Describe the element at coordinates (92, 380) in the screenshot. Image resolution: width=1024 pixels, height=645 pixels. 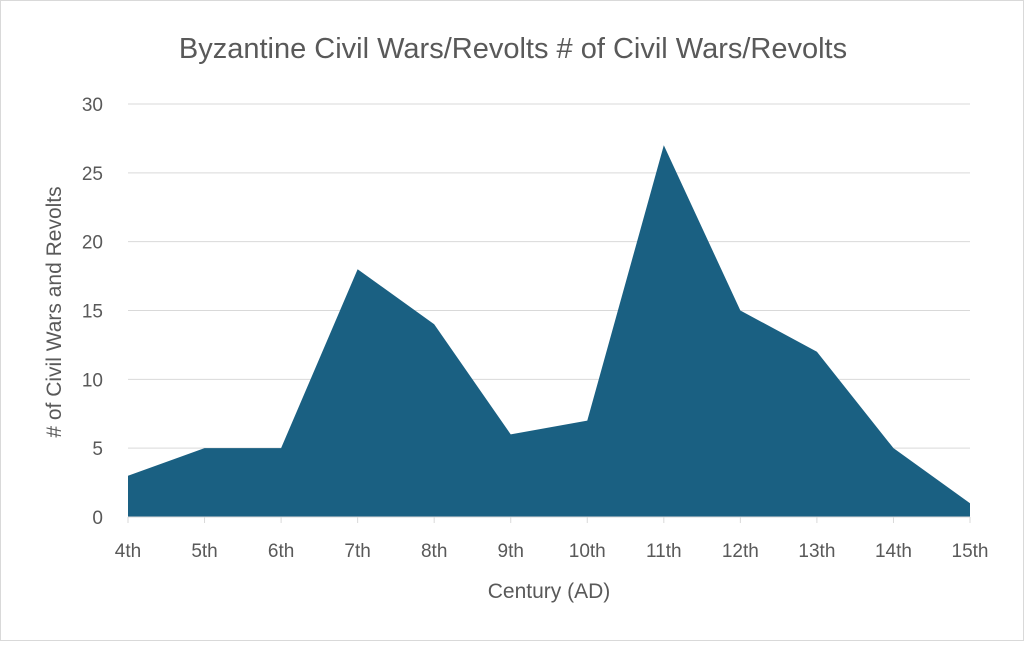
I see `y-tick-label: 10` at that location.